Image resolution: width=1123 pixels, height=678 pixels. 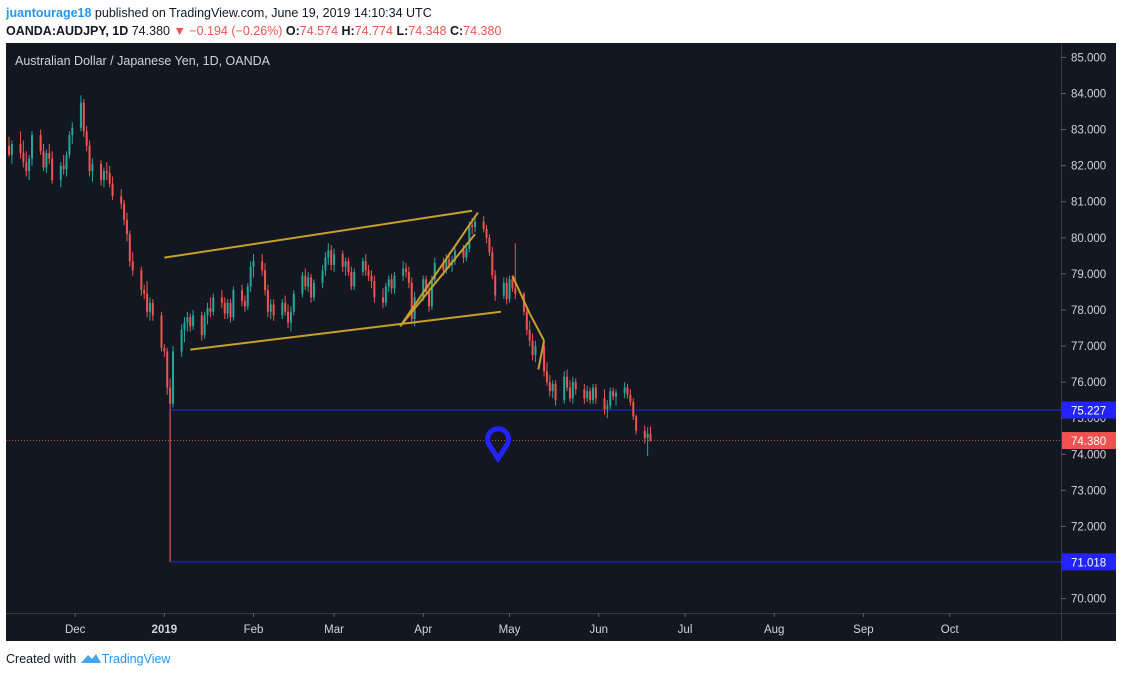 I want to click on y-tick-label: 83.000, so click(x=1088, y=131).